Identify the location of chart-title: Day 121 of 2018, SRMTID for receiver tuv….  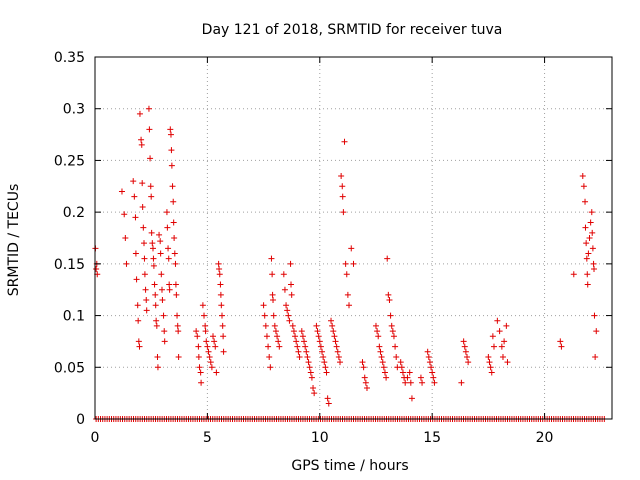
(352, 30).